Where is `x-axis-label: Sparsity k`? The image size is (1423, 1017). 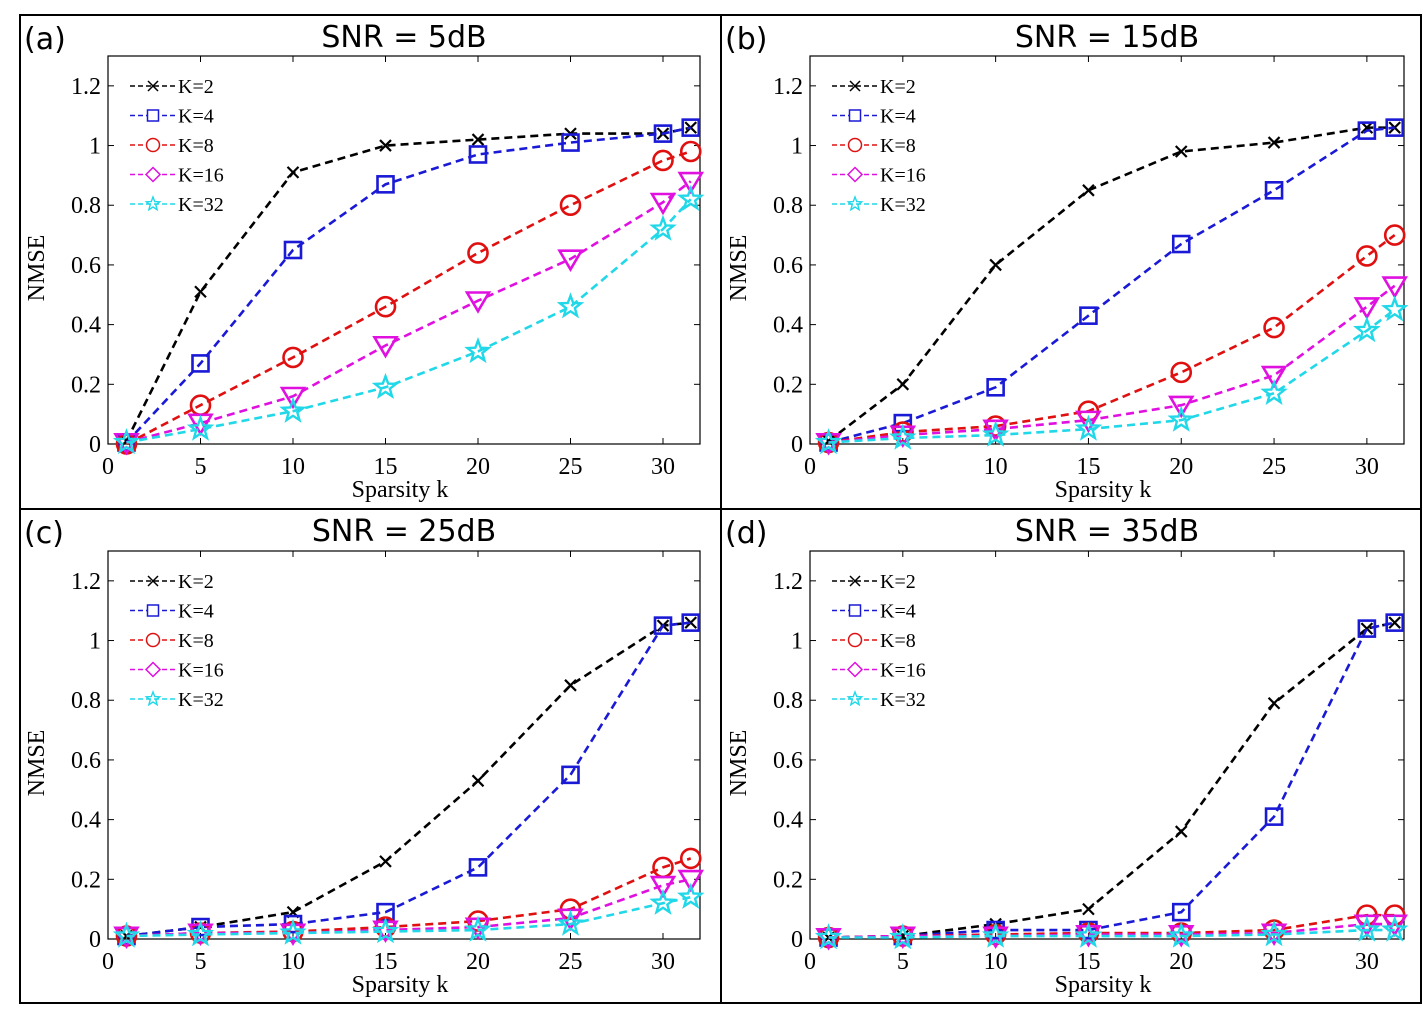
x-axis-label: Sparsity k is located at coordinates (400, 985).